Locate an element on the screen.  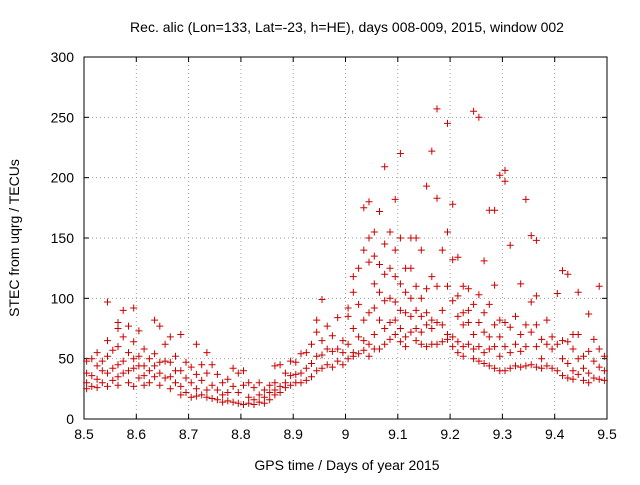
x-tick-label: 9.3 is located at coordinates (503, 434).